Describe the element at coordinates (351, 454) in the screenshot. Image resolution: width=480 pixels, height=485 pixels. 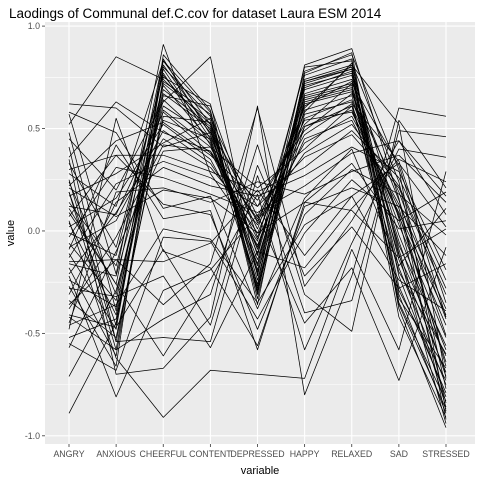
I see `x-tick-label: RELAXED` at that location.